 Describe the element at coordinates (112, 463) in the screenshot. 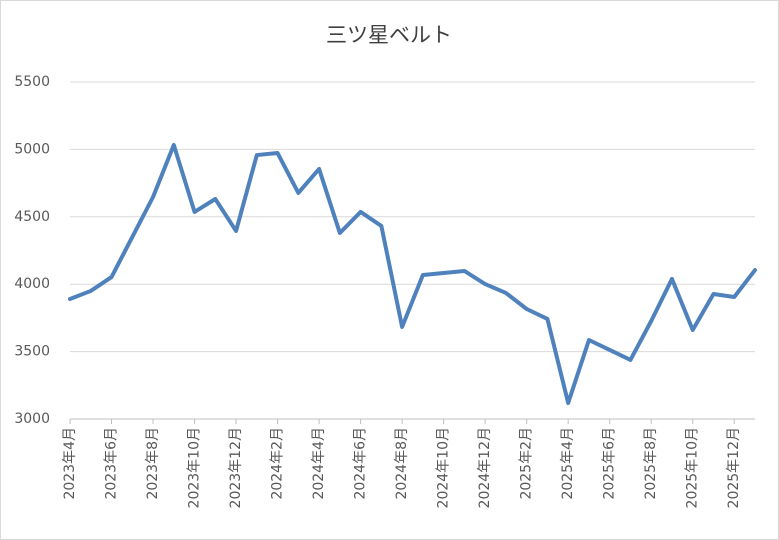

I see `x-tick-label: 2023年6月` at that location.